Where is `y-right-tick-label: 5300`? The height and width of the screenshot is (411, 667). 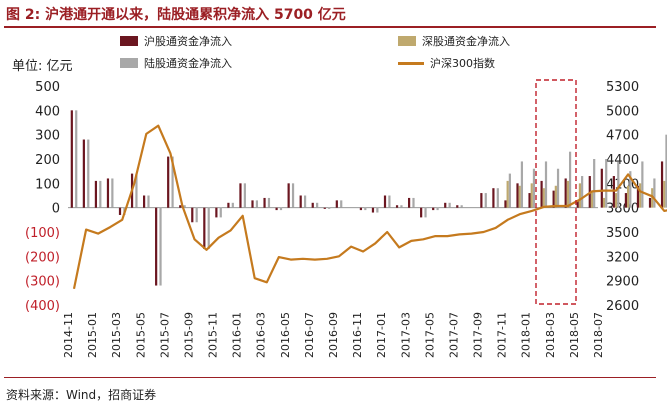
y-right-tick-label: 5300 is located at coordinates (622, 87).